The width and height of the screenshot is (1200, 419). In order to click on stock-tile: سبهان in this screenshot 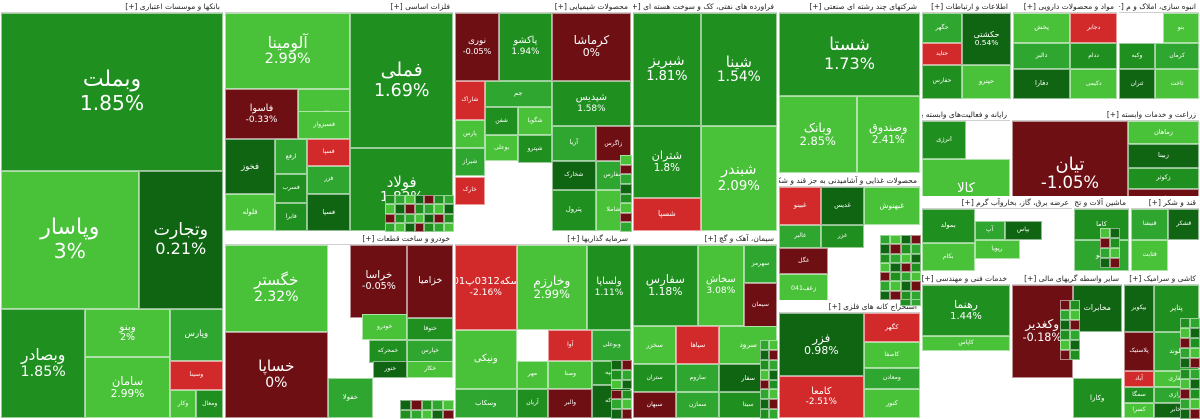, I will do `click(655, 405)`.